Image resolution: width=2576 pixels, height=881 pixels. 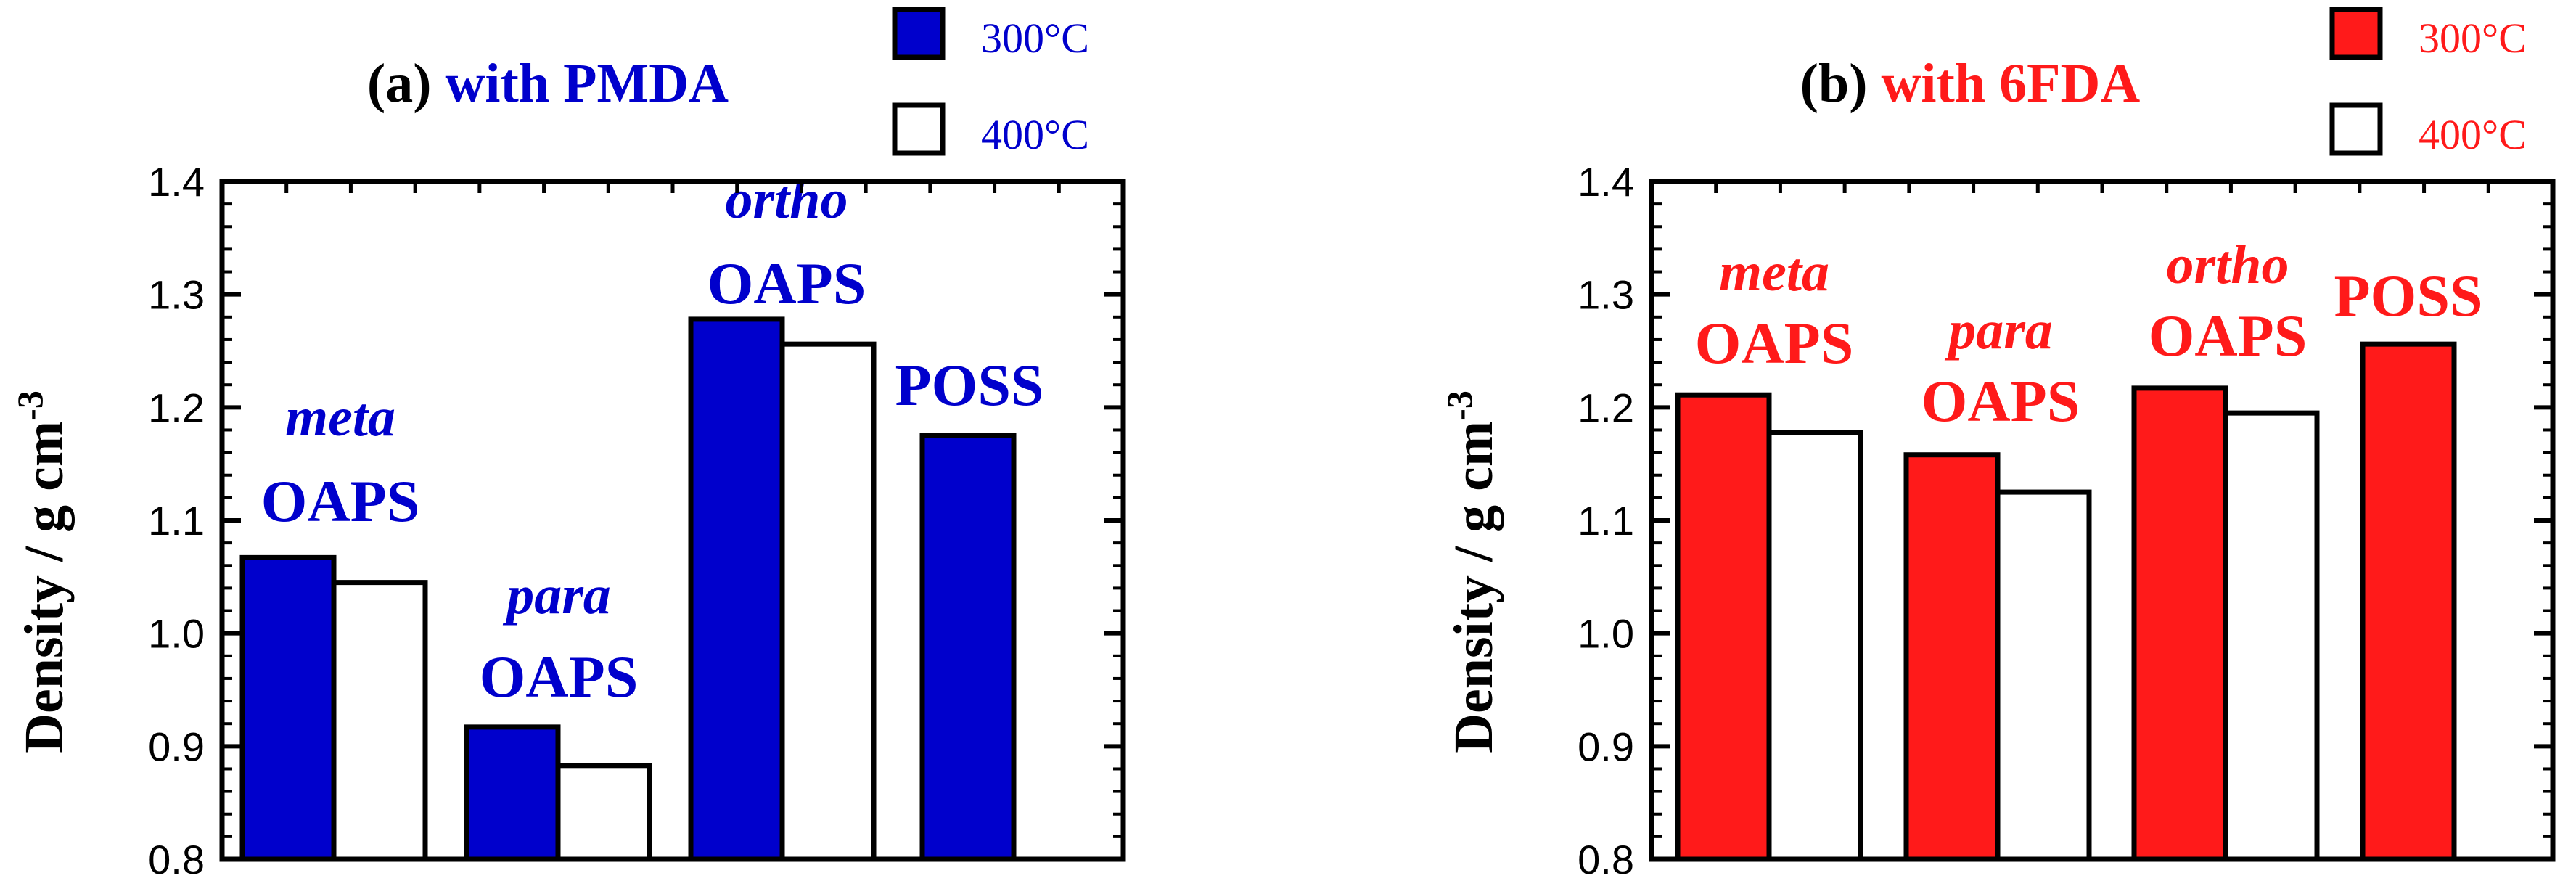 I want to click on panel-a-legend-label-300: 300°C, so click(x=1035, y=38).